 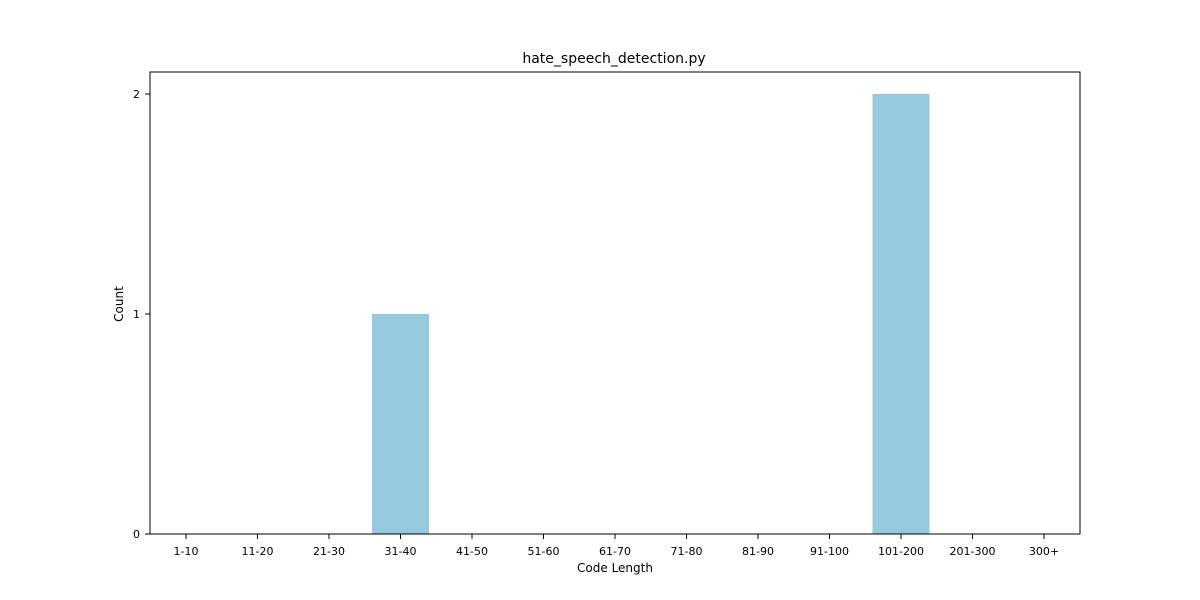 I want to click on x-tick-label: 1-10, so click(x=186, y=551).